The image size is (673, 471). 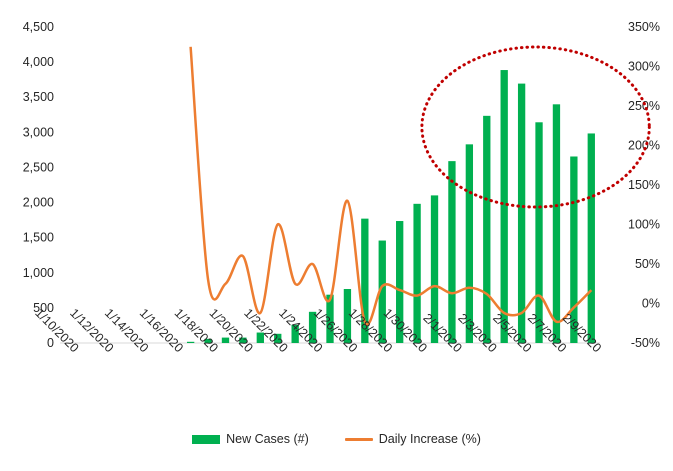 What do you see at coordinates (206, 439) in the screenshot?
I see `legend-swatch-bar` at bounding box center [206, 439].